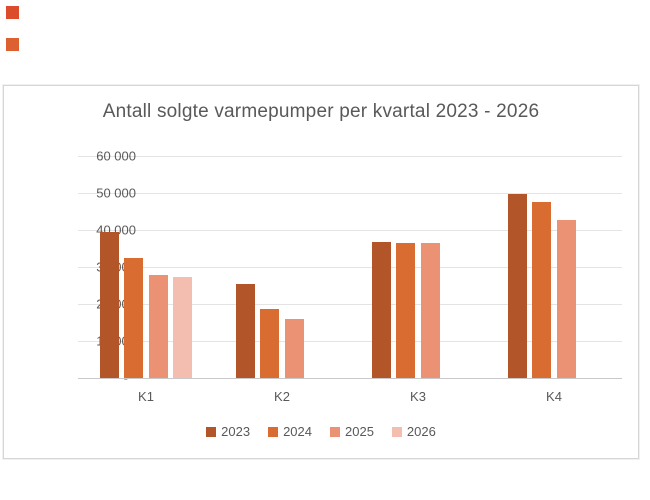  What do you see at coordinates (282, 396) in the screenshot?
I see `x-axis-label-K2: K2` at bounding box center [282, 396].